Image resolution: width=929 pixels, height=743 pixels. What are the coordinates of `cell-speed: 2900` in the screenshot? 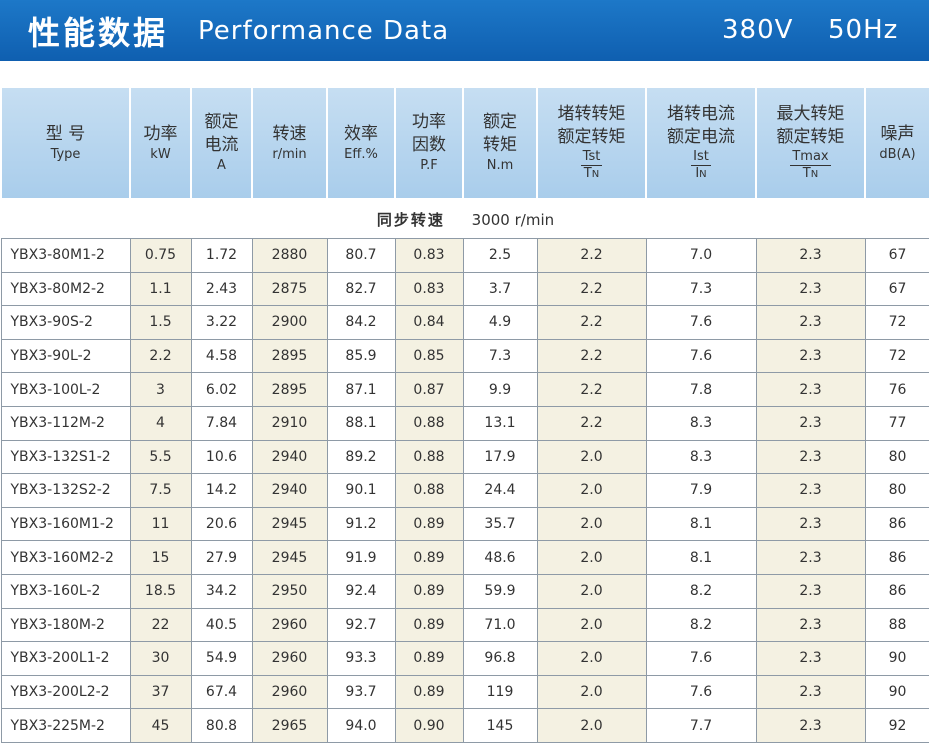 It's located at (289, 322).